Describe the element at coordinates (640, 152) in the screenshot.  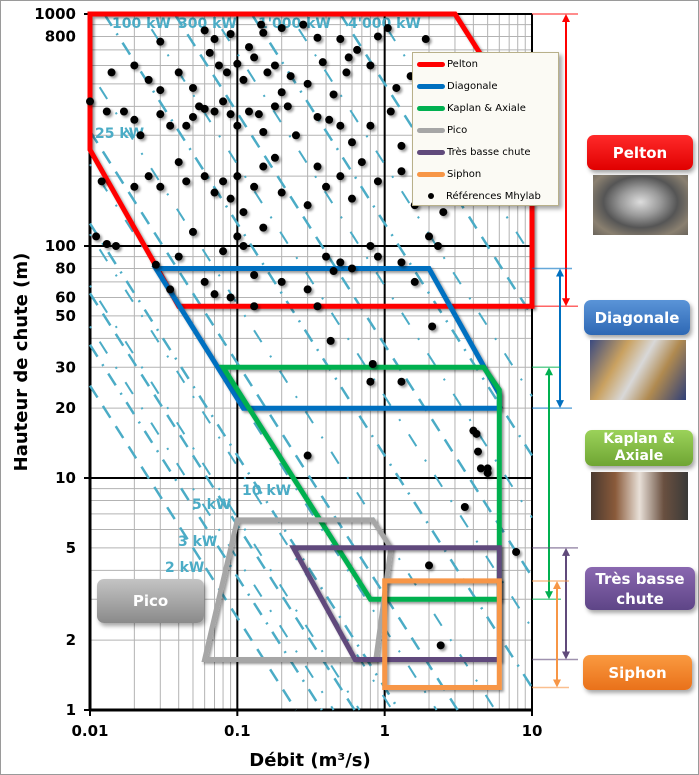
I see `pelton-label: Pelton` at that location.